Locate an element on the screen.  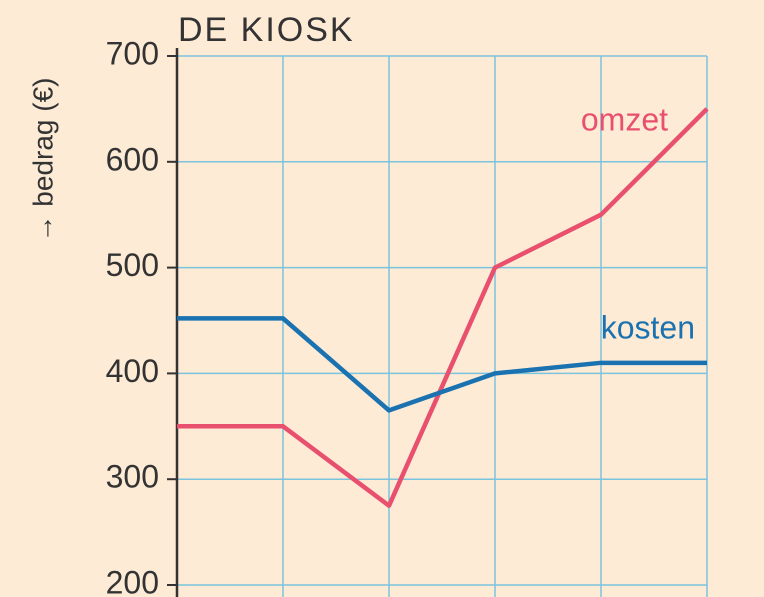
series-label: omzet is located at coordinates (624, 119).